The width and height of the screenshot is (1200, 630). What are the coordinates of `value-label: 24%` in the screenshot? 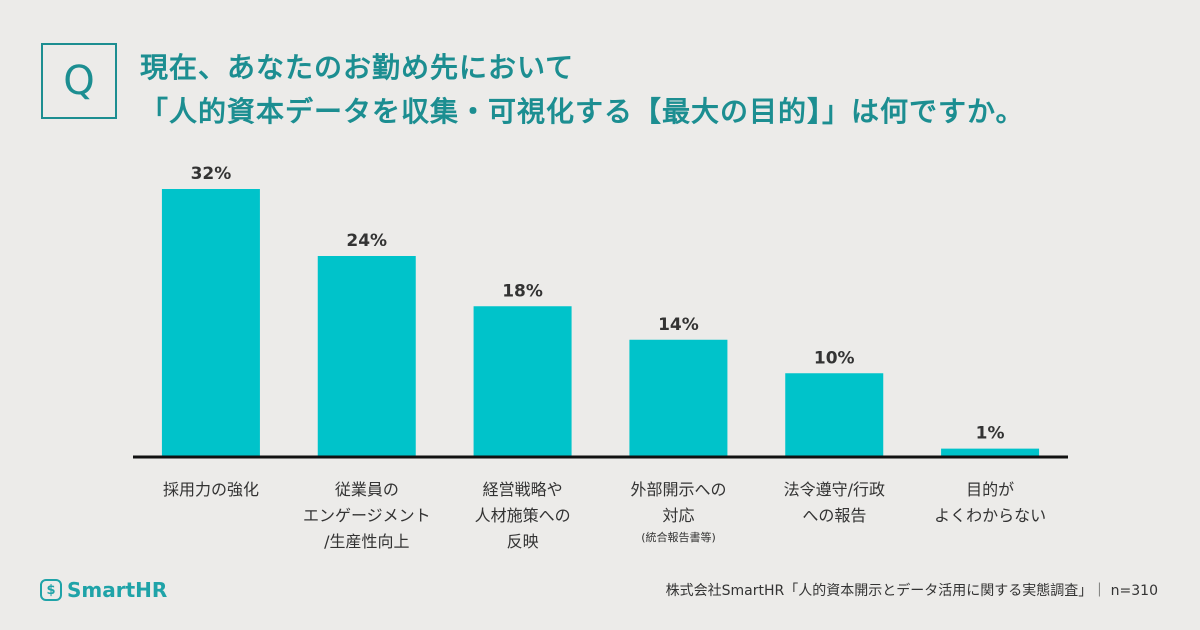 It's located at (366, 241).